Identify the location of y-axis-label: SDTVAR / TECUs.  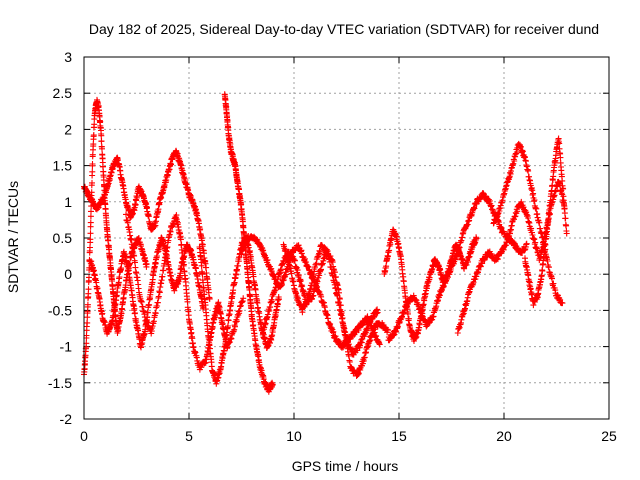
(13, 237).